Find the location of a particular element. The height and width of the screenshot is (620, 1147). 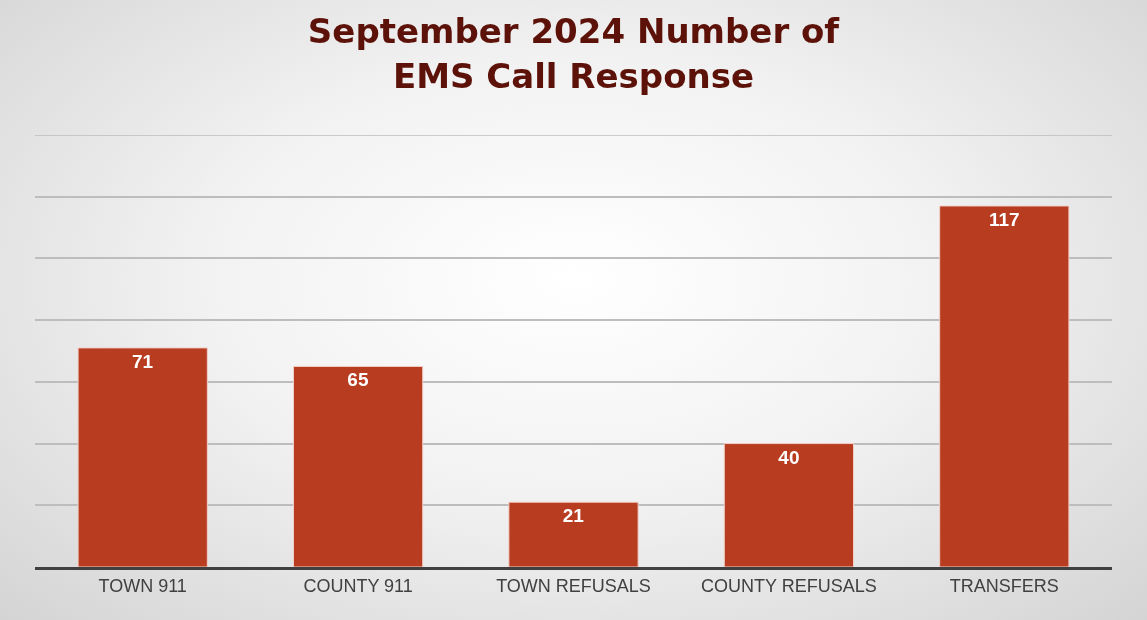

data-label: 65 is located at coordinates (358, 380).